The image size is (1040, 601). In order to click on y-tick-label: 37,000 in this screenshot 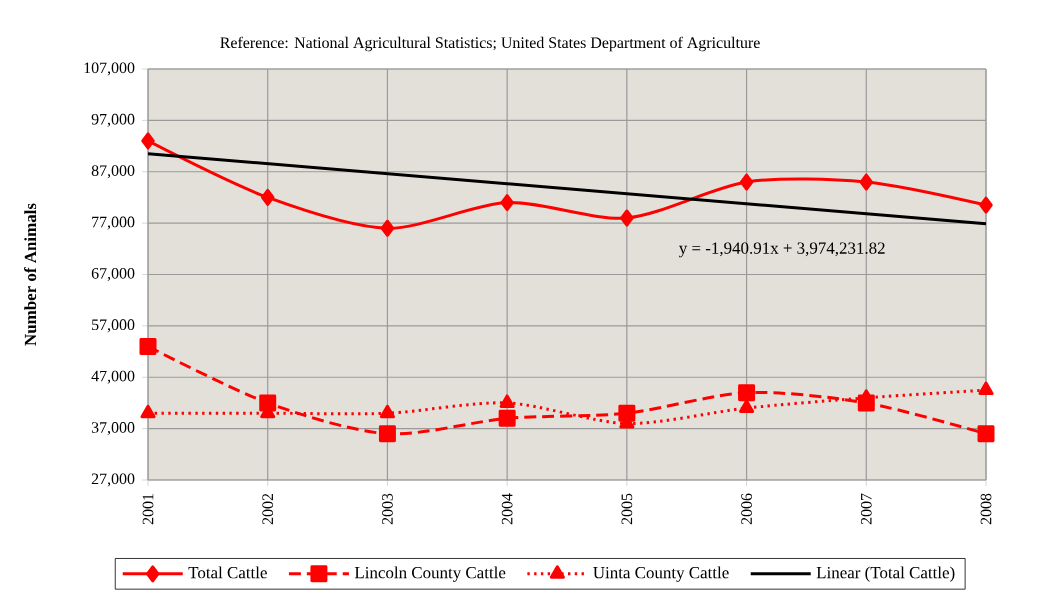, I will do `click(113, 429)`.